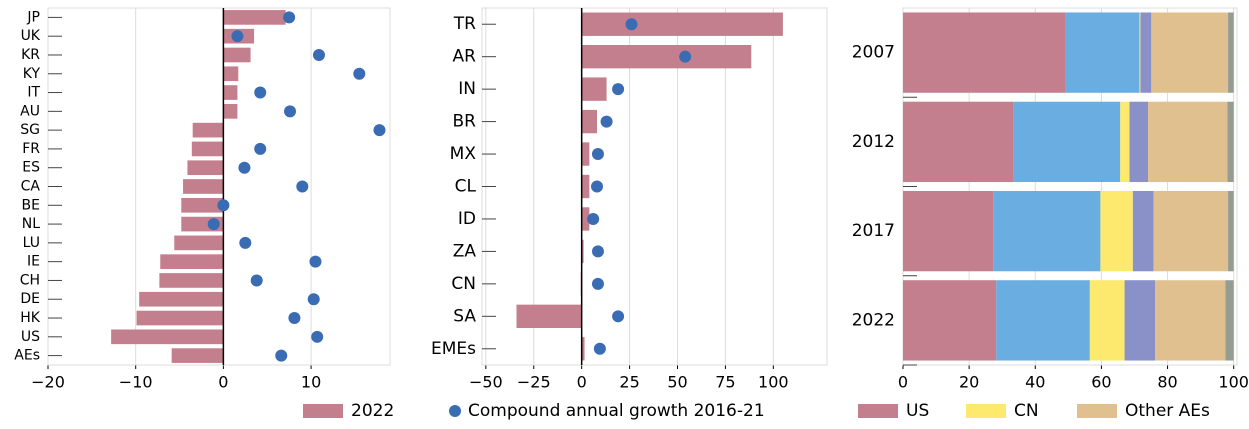  Describe the element at coordinates (467, 219) in the screenshot. I see `y-tick-label: ID` at that location.